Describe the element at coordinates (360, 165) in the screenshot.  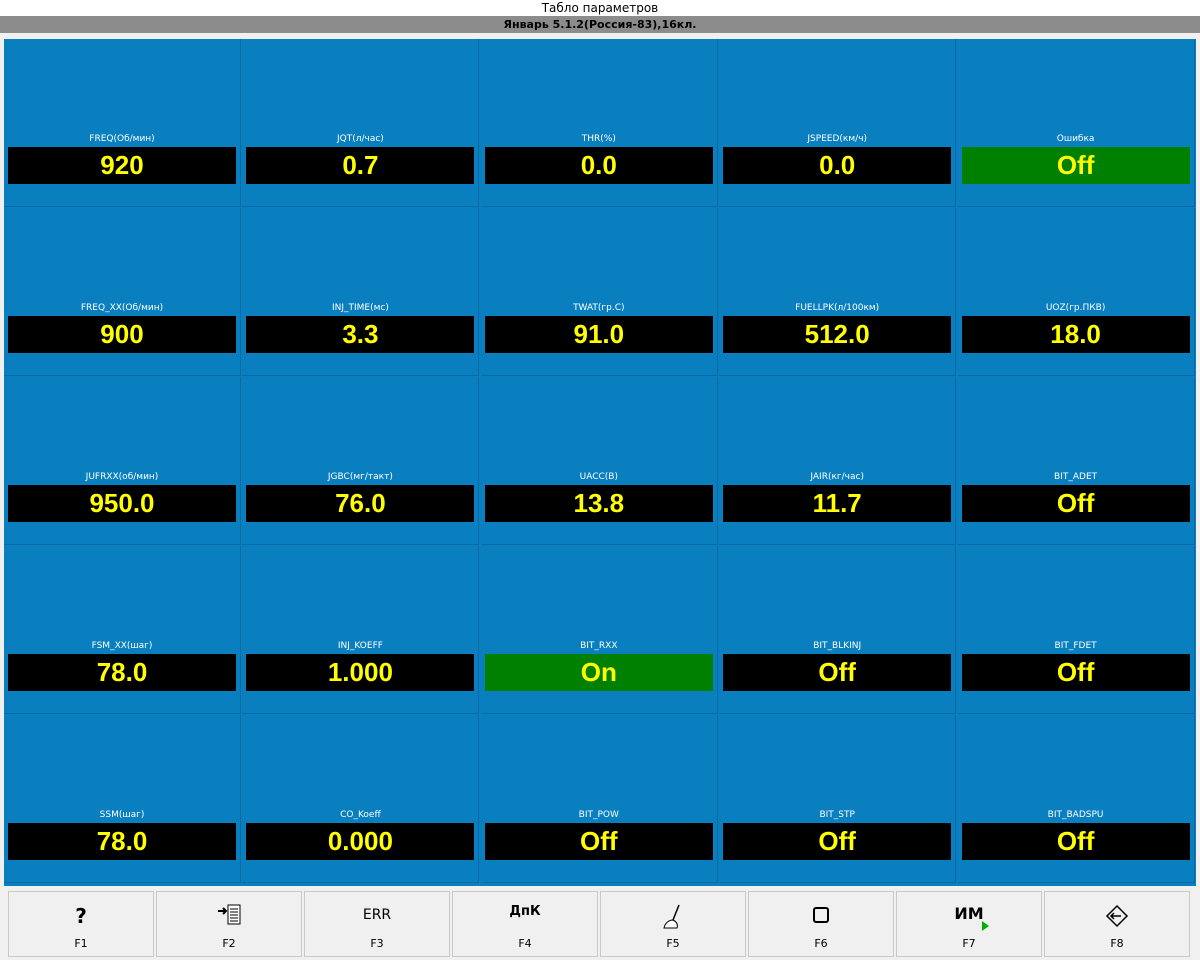
I see `parameter-value: 0.7` at that location.